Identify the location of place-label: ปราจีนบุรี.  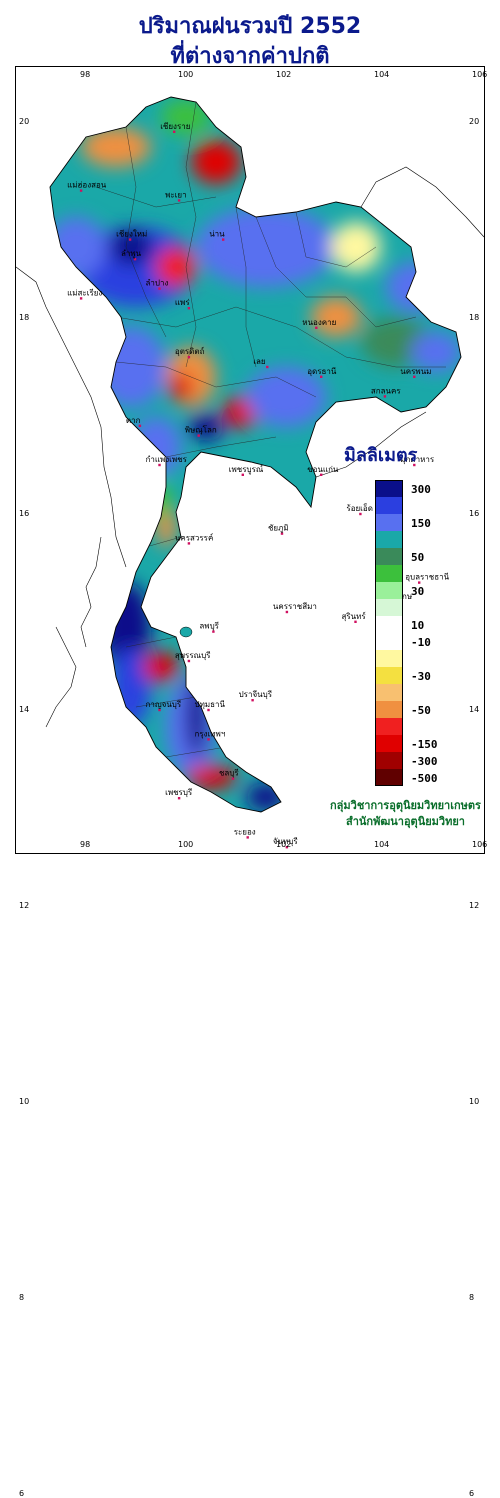
(256, 694).